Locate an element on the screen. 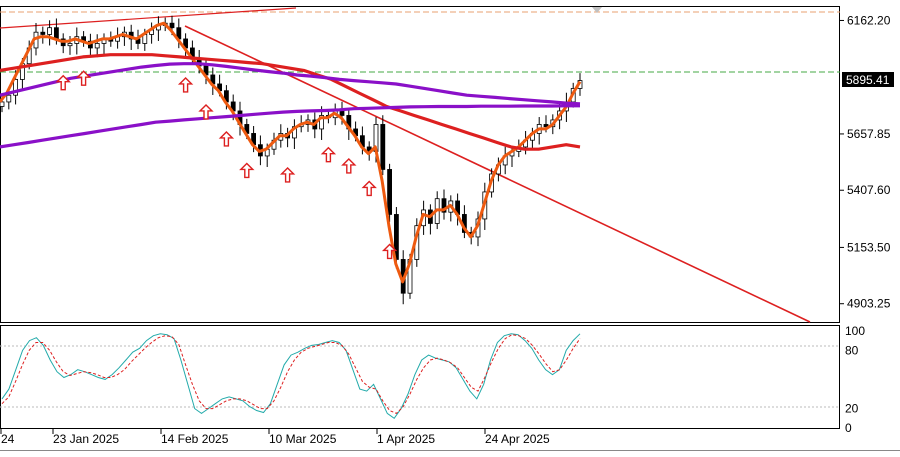 This screenshot has height=457, width=900. price-tick-label: 6162.20 is located at coordinates (869, 20).